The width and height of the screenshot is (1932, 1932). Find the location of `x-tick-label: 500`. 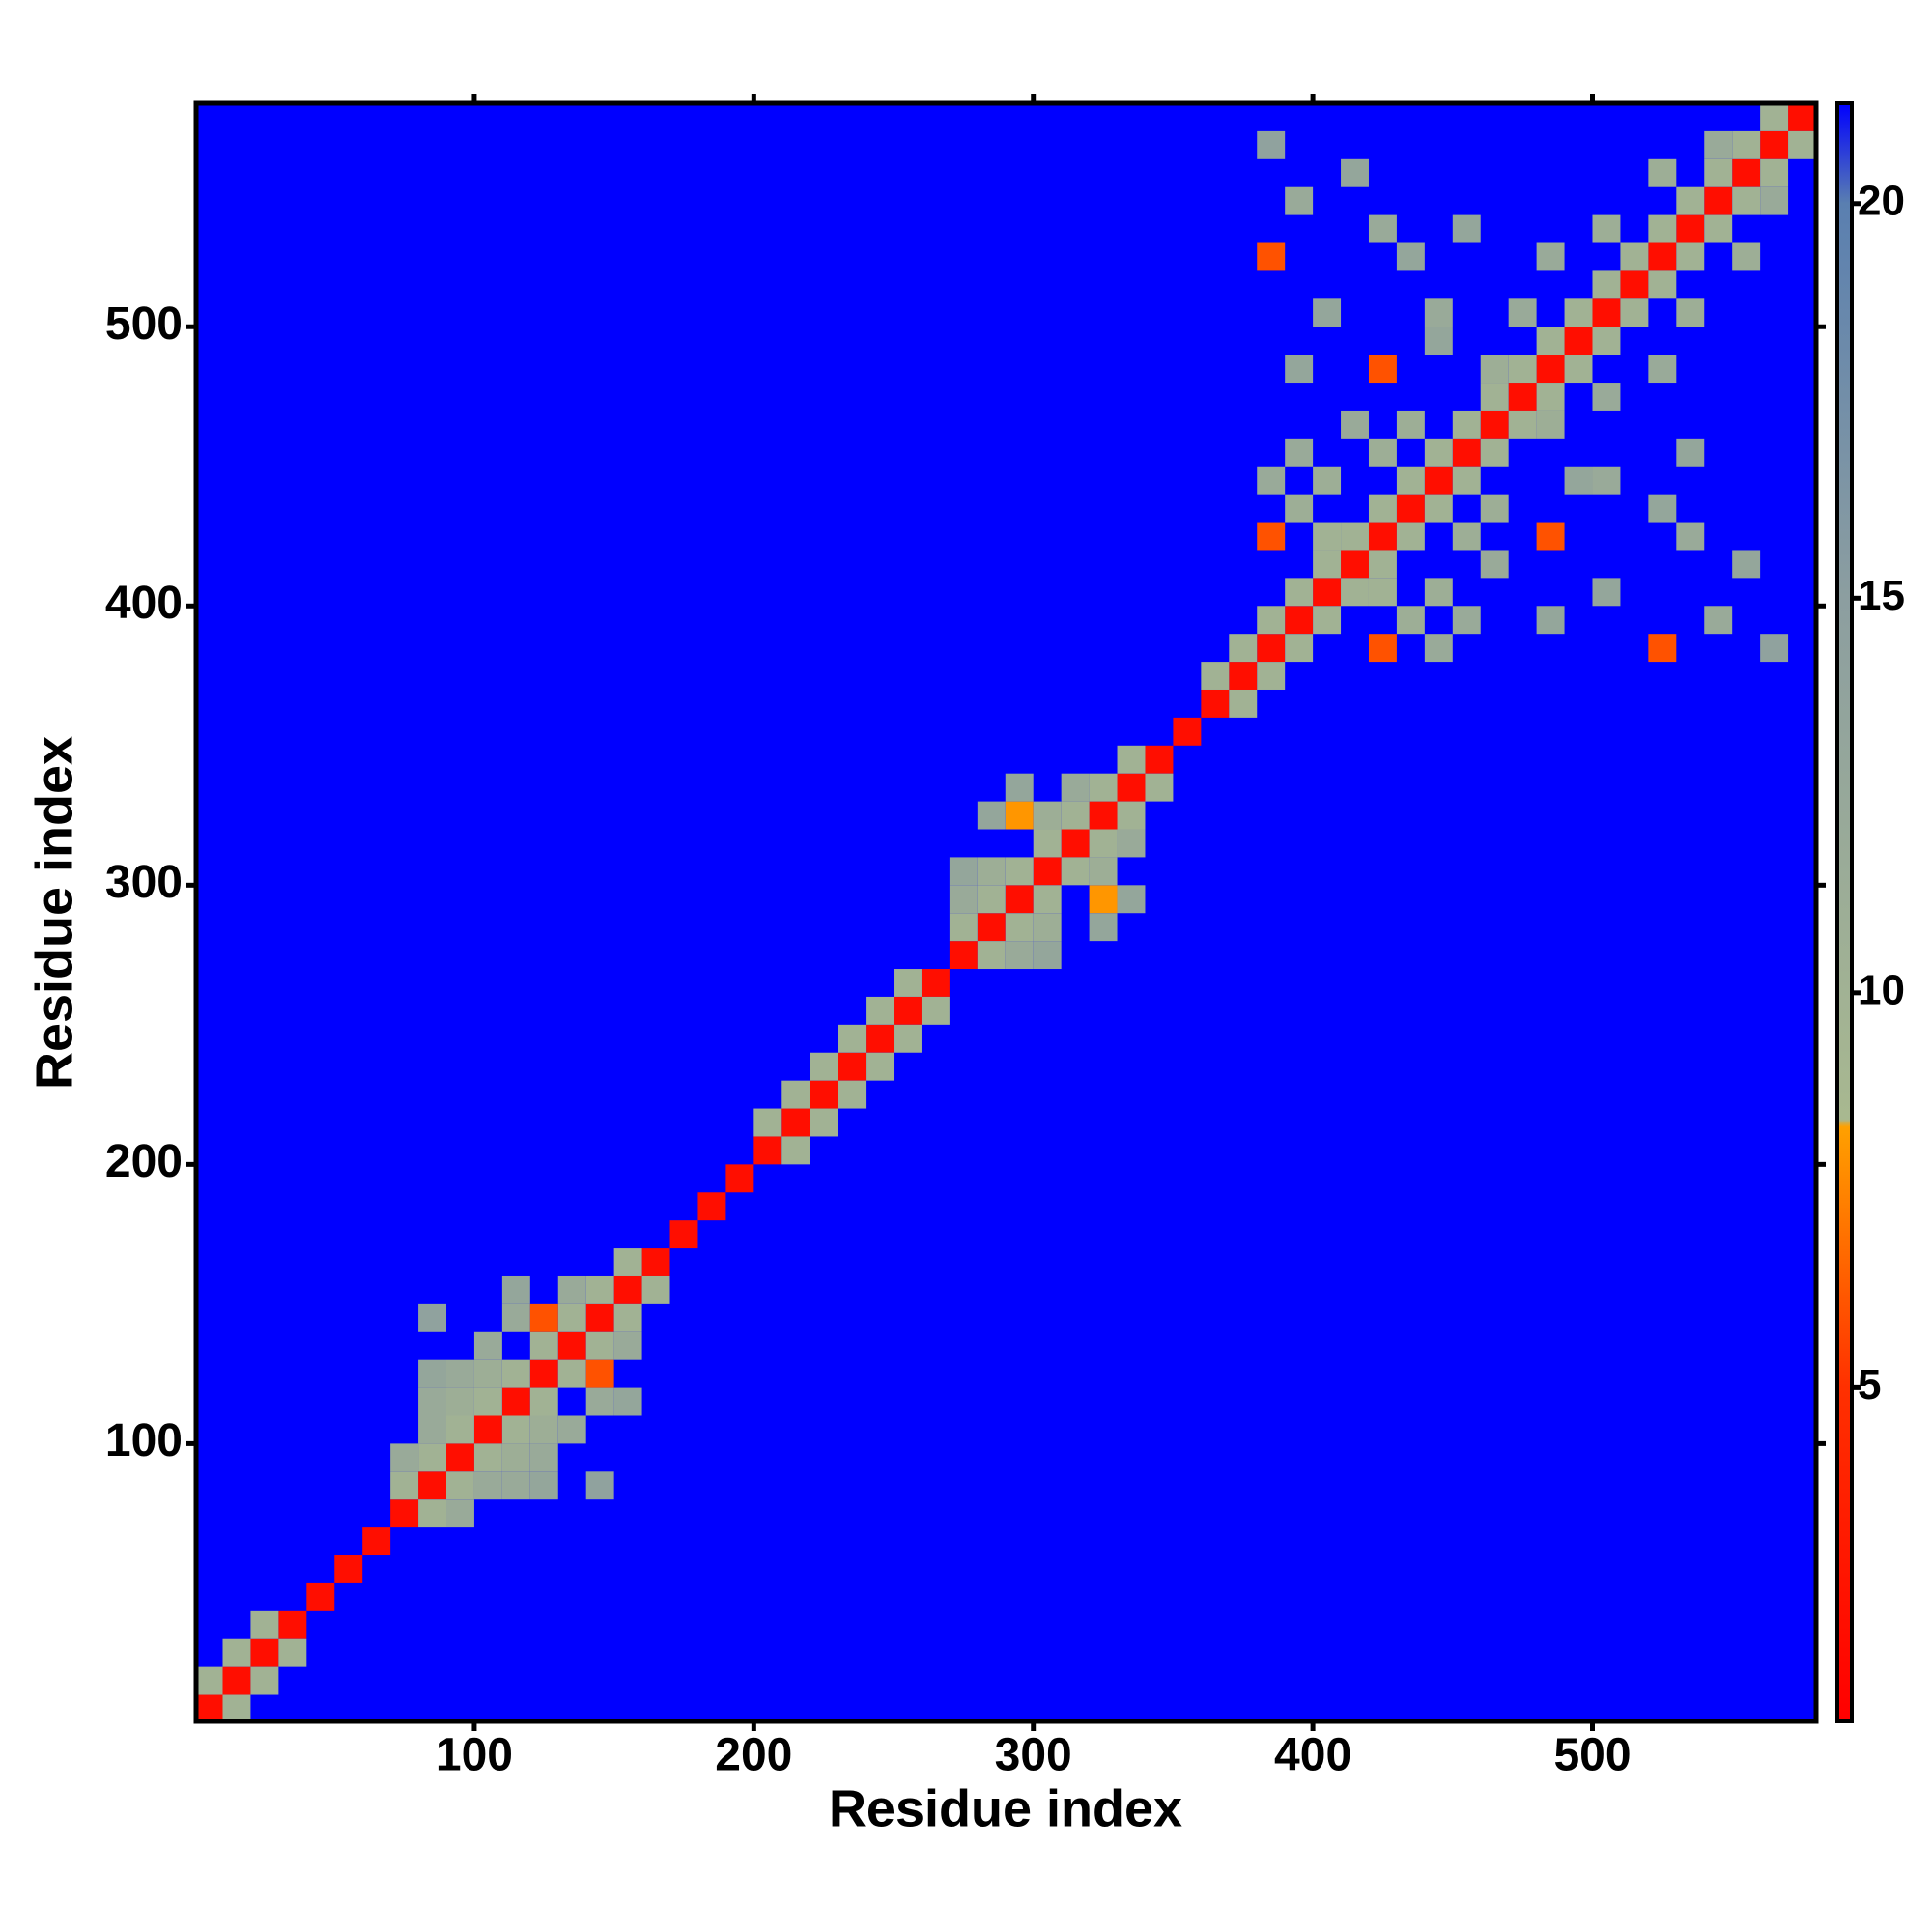

x-tick-label: 500 is located at coordinates (1592, 1755).